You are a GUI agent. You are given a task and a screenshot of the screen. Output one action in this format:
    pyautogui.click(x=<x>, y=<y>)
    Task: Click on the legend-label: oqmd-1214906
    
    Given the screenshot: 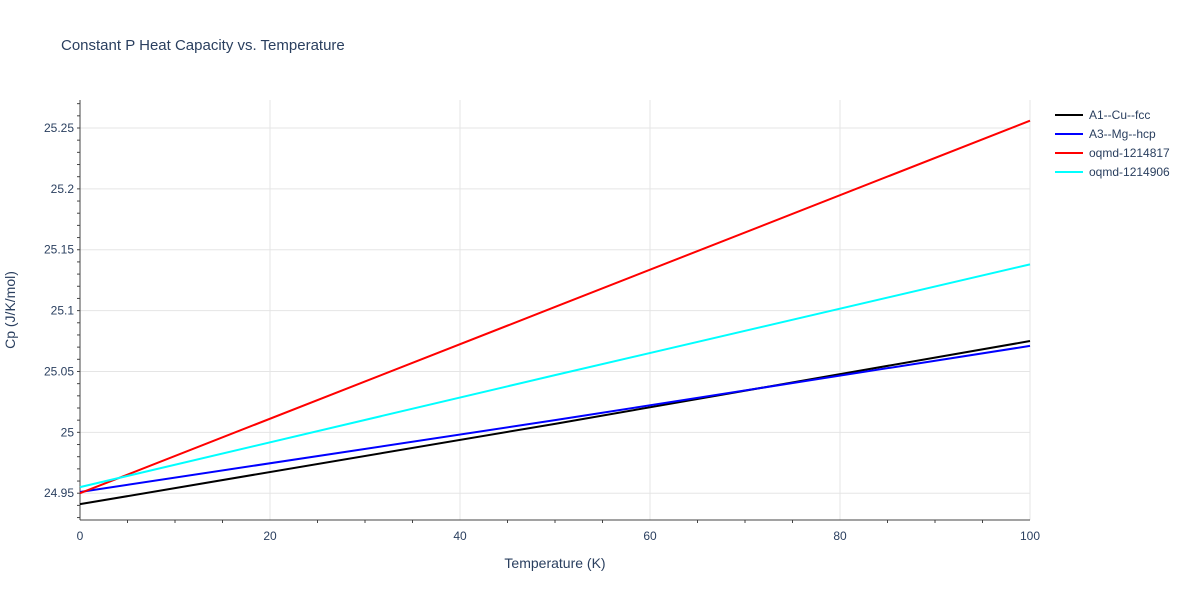 What is the action you would take?
    pyautogui.click(x=1129, y=172)
    